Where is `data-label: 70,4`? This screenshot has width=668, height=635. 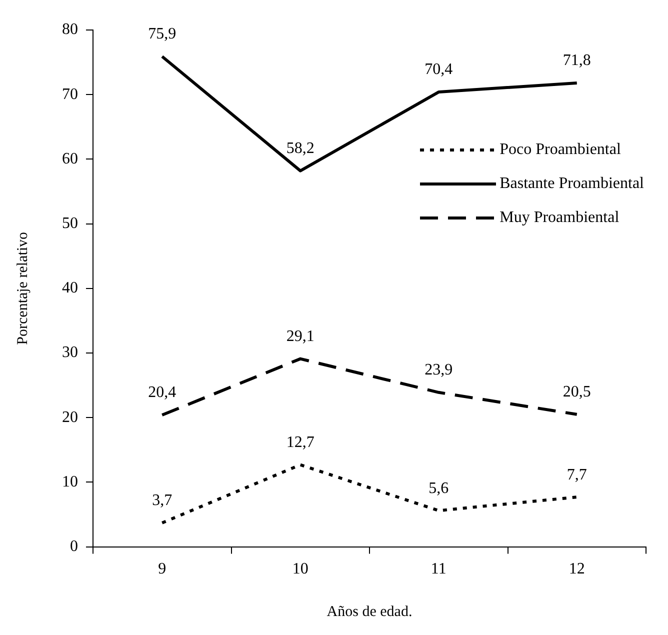 data-label: 70,4 is located at coordinates (438, 69).